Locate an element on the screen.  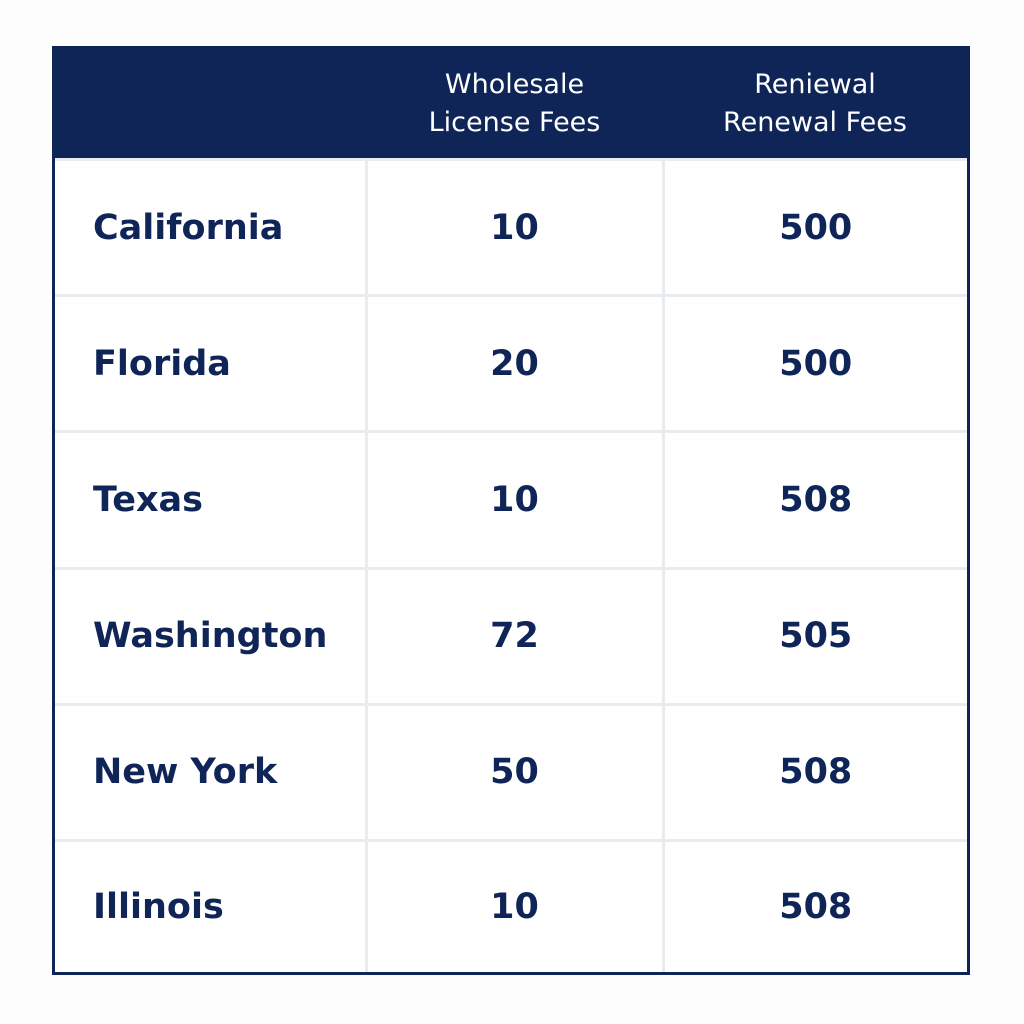
table-row: New York 50 508 is located at coordinates (511, 772).